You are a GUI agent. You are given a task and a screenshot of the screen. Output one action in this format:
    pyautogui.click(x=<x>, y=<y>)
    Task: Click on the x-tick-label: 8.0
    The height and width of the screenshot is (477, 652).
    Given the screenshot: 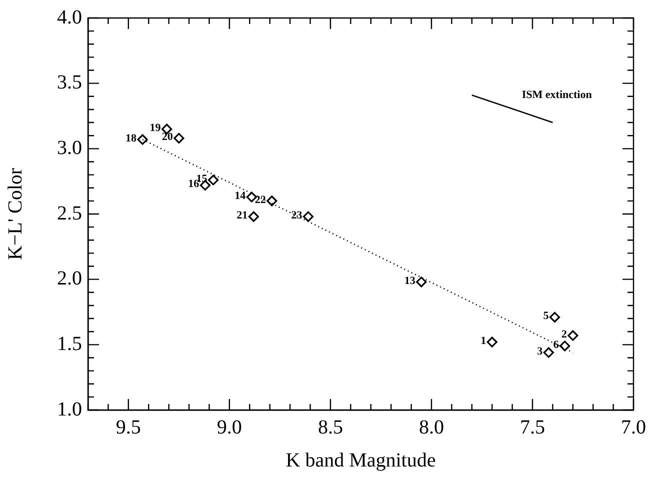 What is the action you would take?
    pyautogui.click(x=431, y=427)
    